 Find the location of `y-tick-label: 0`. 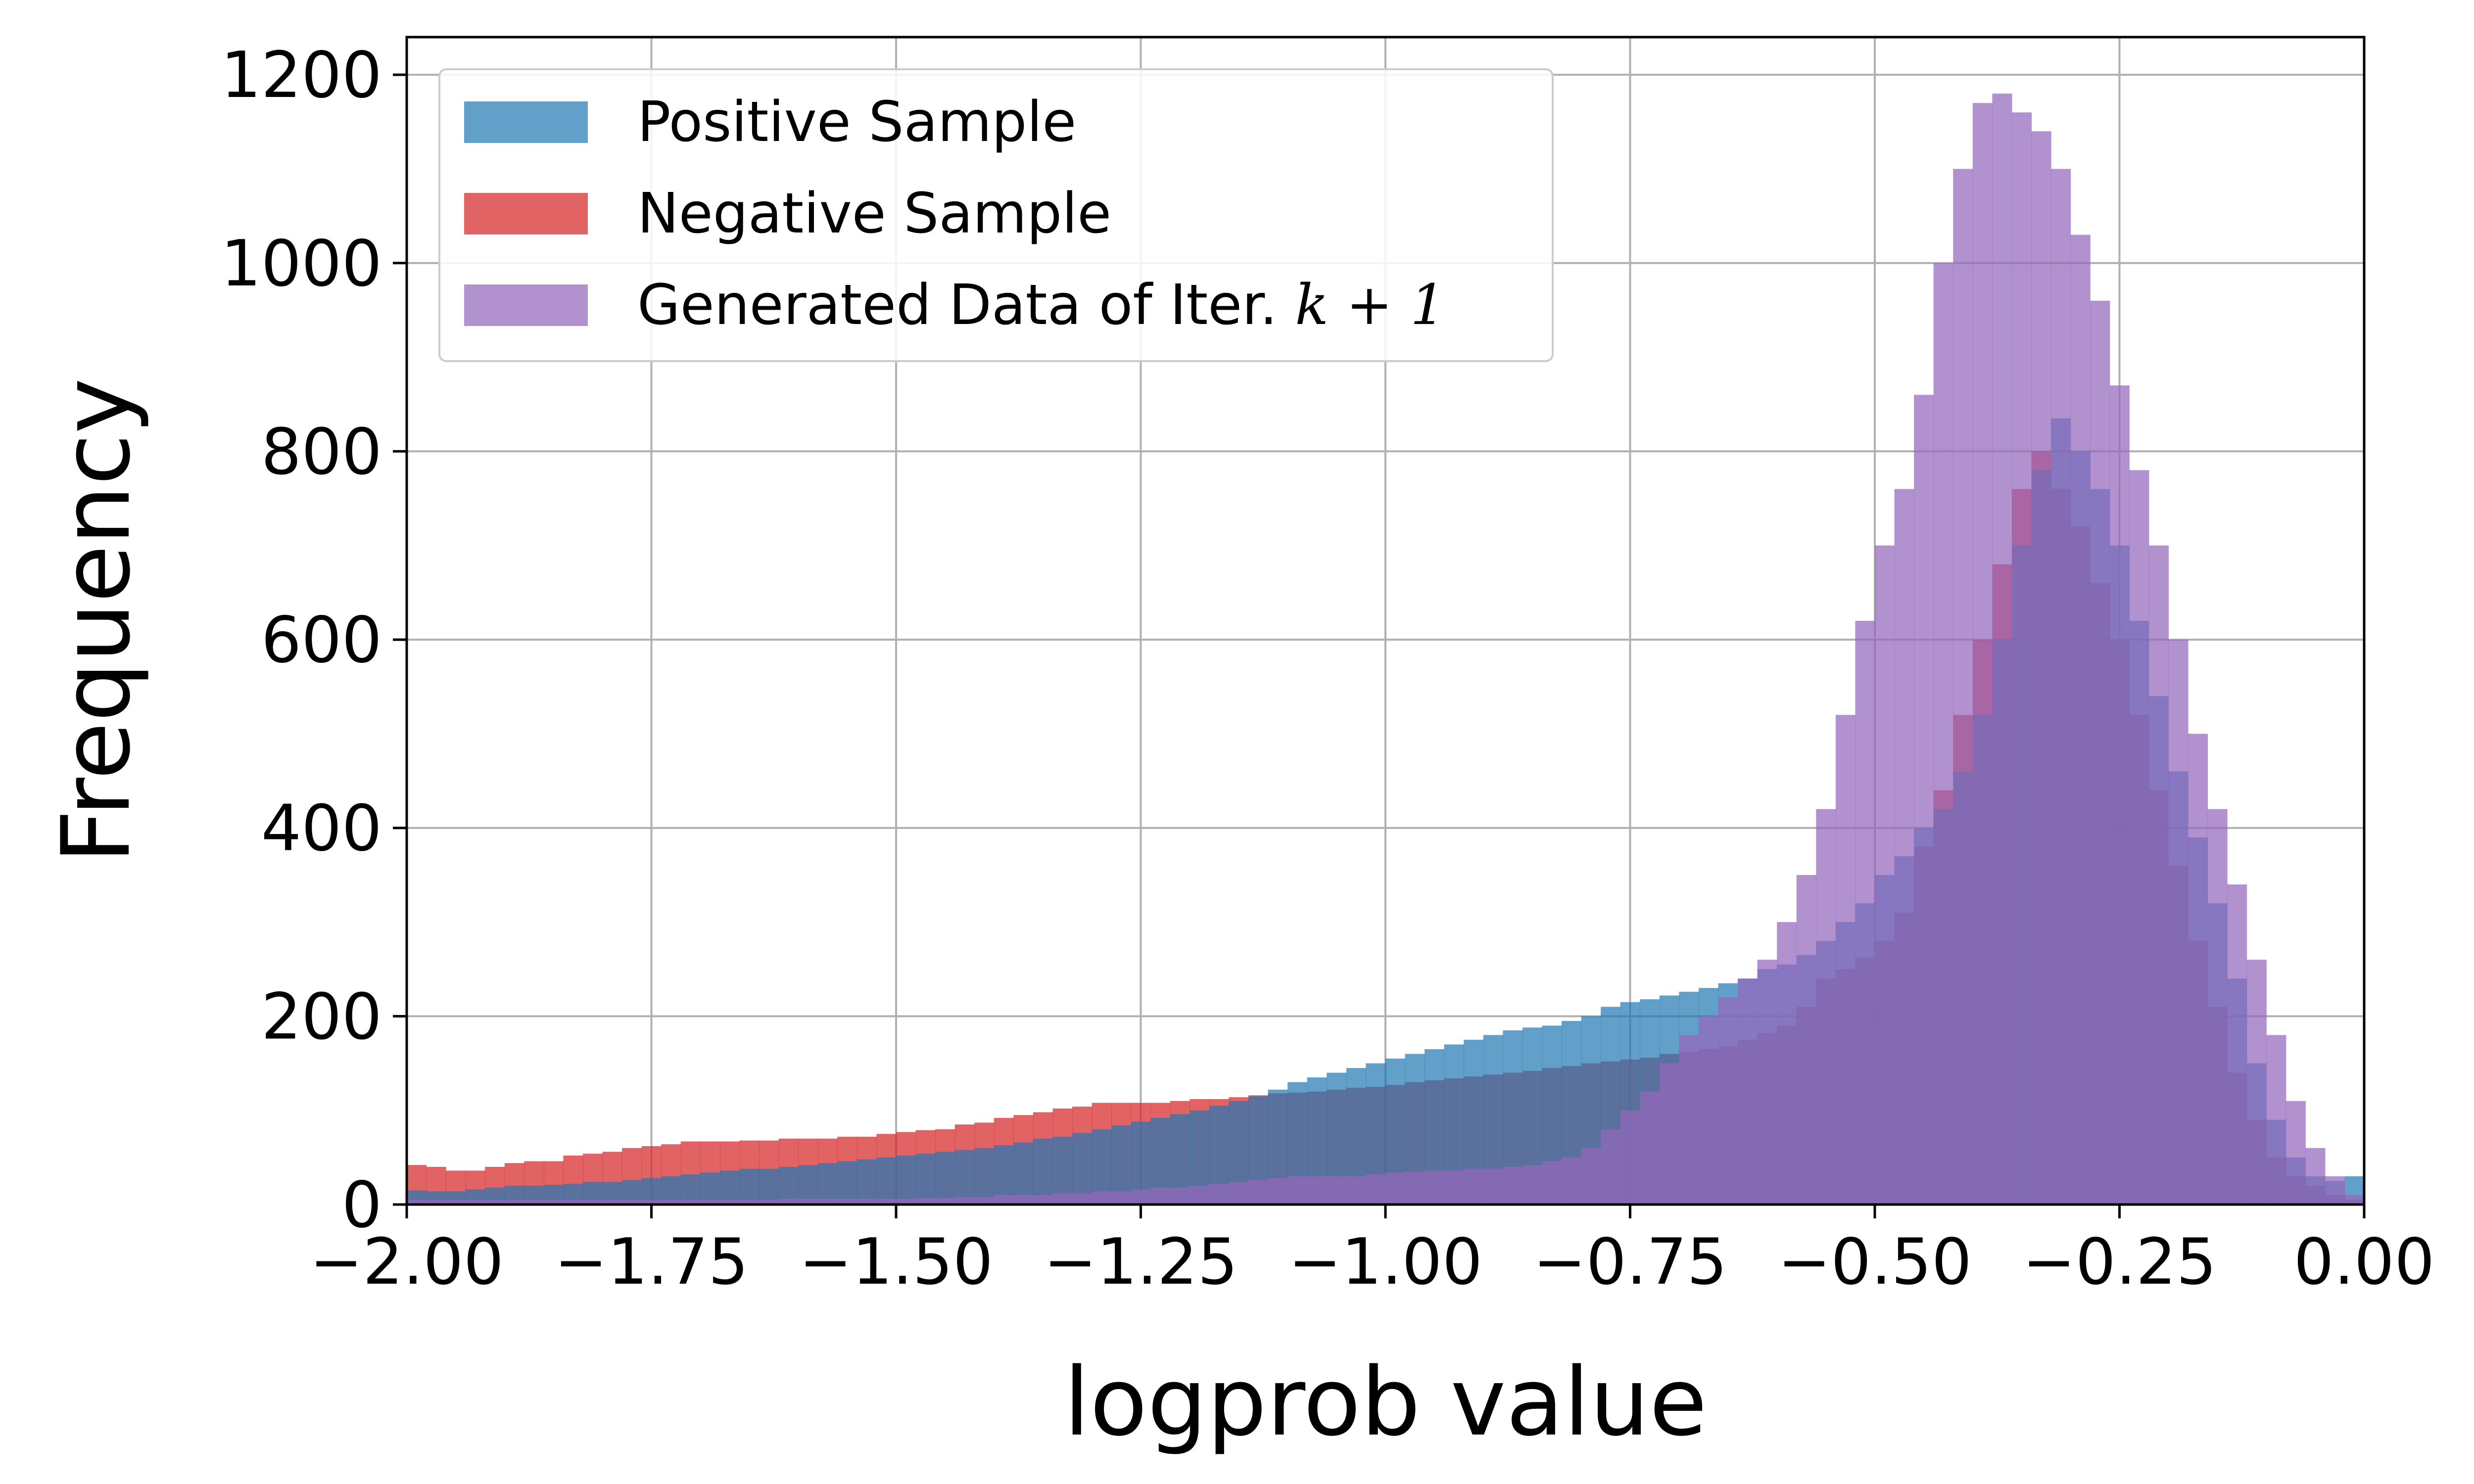

y-tick-label: 0 is located at coordinates (362, 1205).